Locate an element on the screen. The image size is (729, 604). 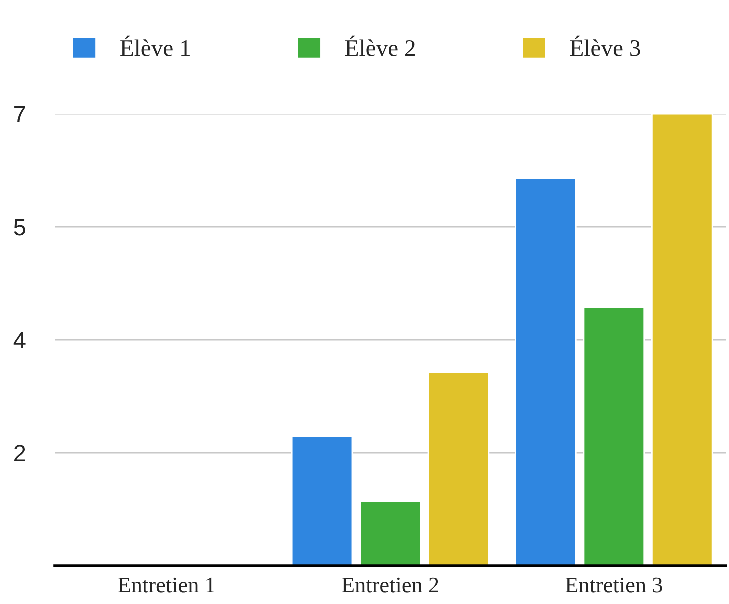
legend-label: Élève 1 is located at coordinates (155, 46).